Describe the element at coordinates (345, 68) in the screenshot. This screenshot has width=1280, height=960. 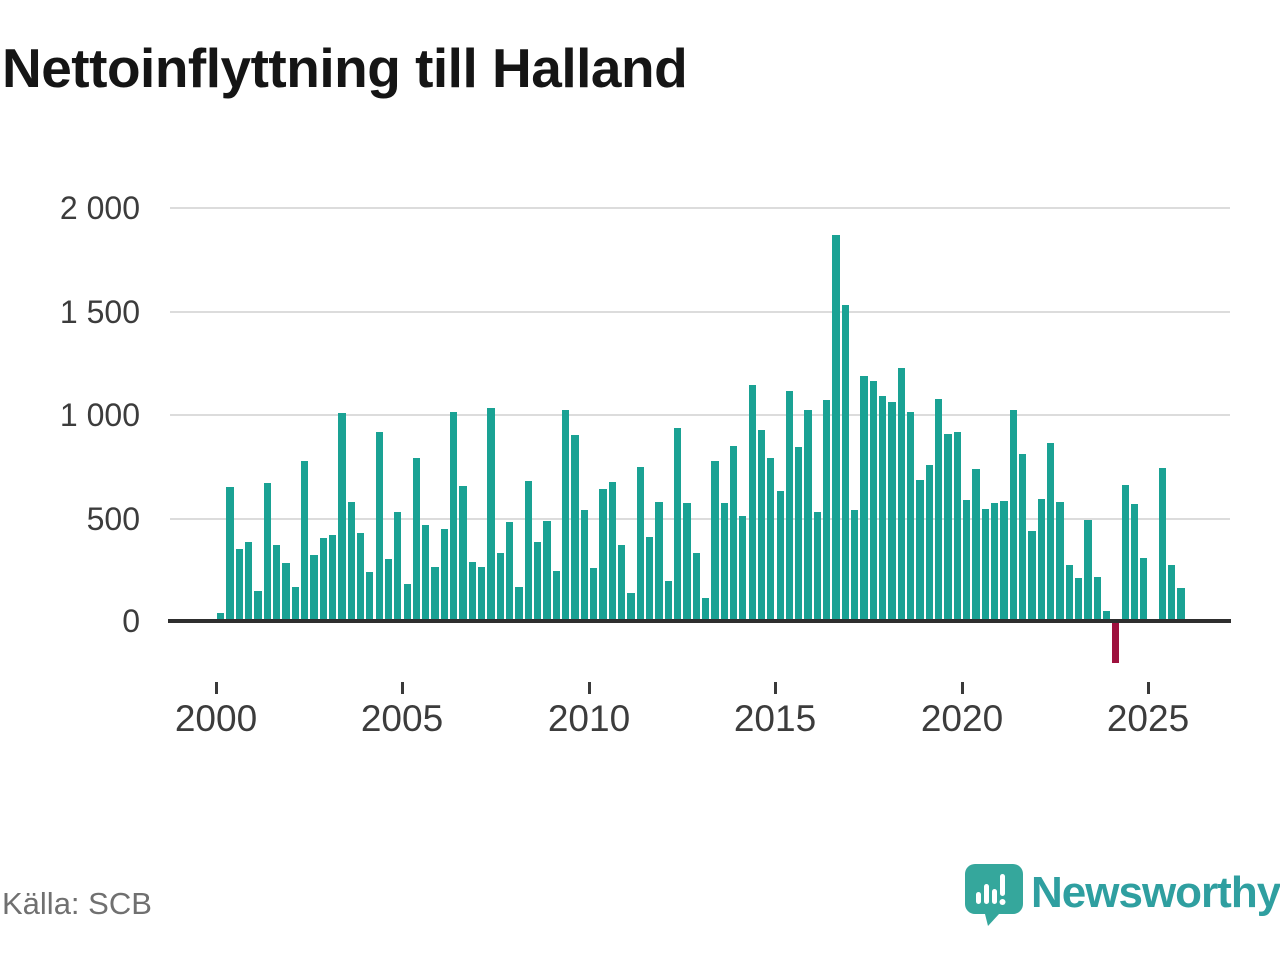
I see `page-title: Nettoinflyttning till Halland` at that location.